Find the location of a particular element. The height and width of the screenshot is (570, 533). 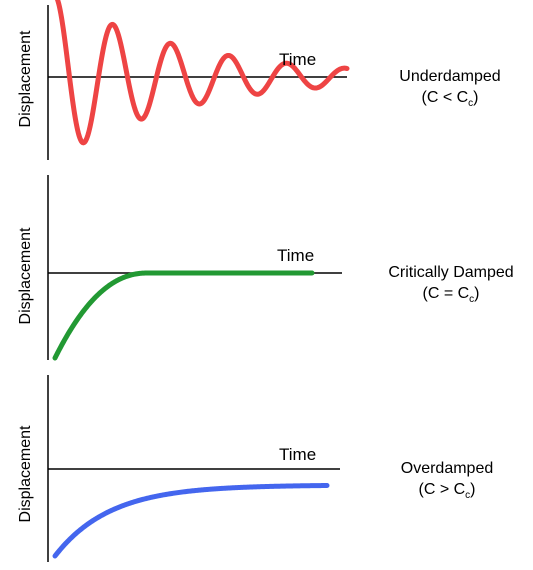

case-label: Underdamped (C < Cc) is located at coordinates (450, 90).